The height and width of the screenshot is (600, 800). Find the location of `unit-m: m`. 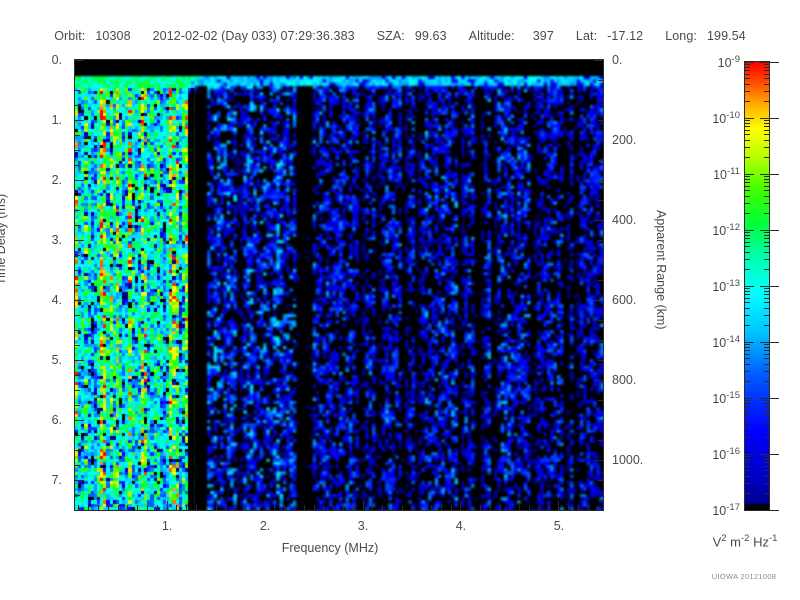

unit-m: m is located at coordinates (733, 542).